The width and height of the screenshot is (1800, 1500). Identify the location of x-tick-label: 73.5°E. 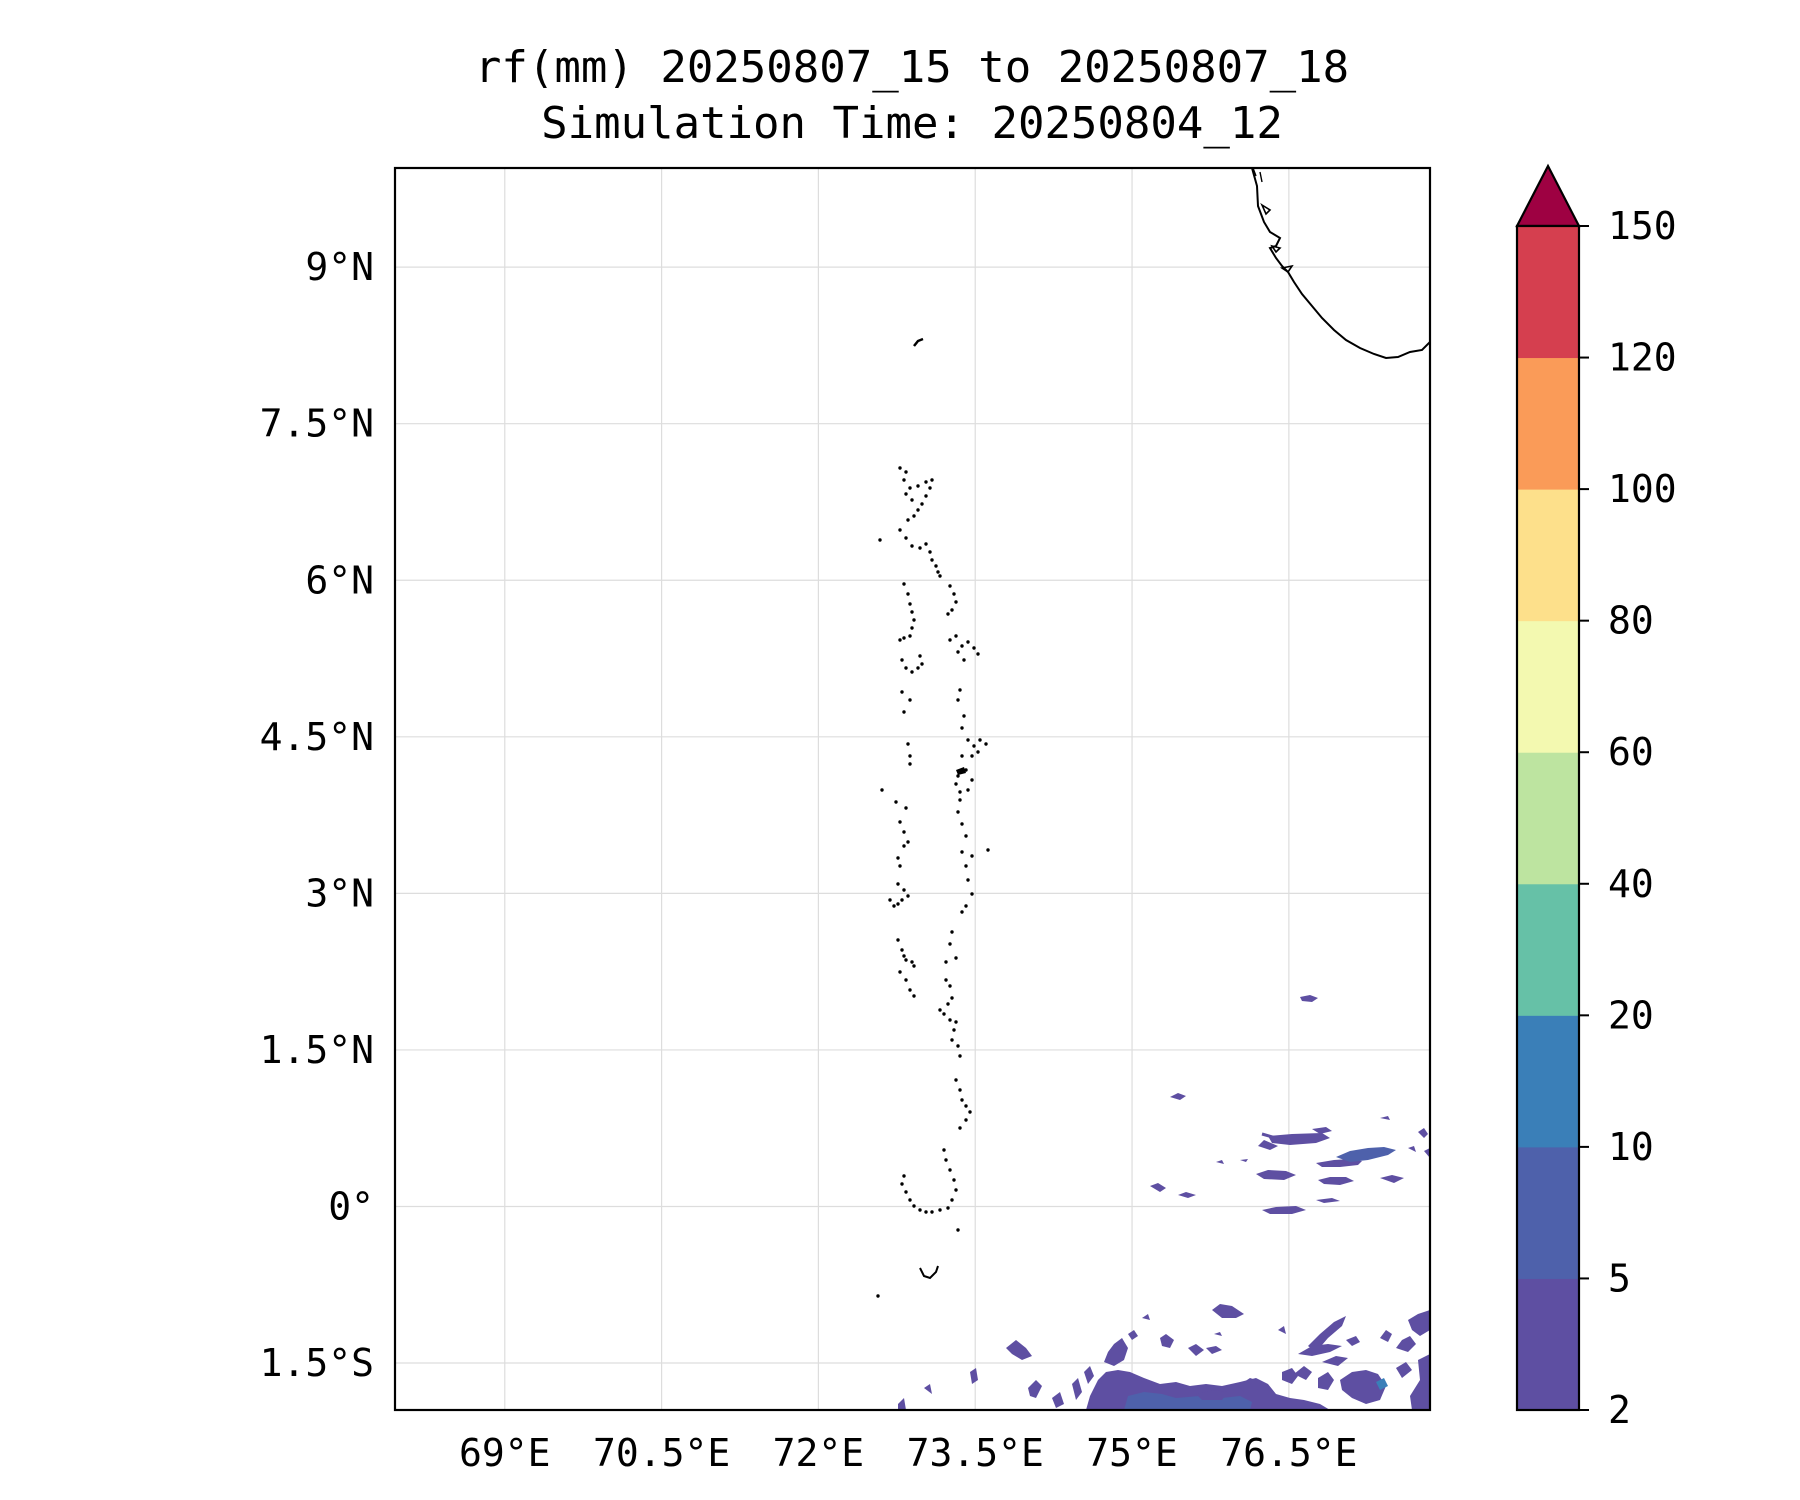
(975, 1453).